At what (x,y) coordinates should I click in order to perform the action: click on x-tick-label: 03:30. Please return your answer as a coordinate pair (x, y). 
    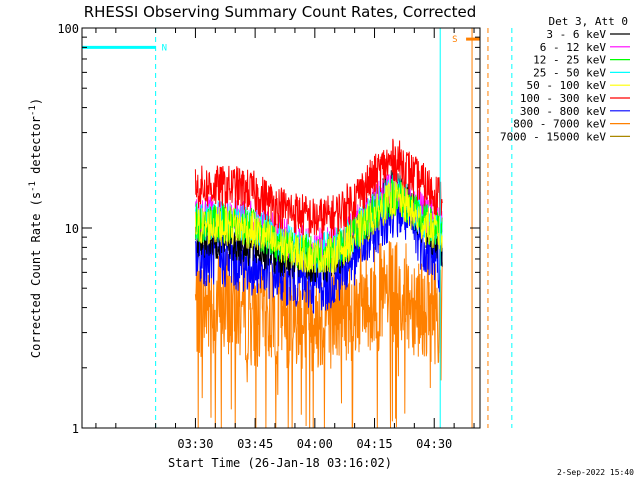
    Looking at the image, I should click on (195, 444).